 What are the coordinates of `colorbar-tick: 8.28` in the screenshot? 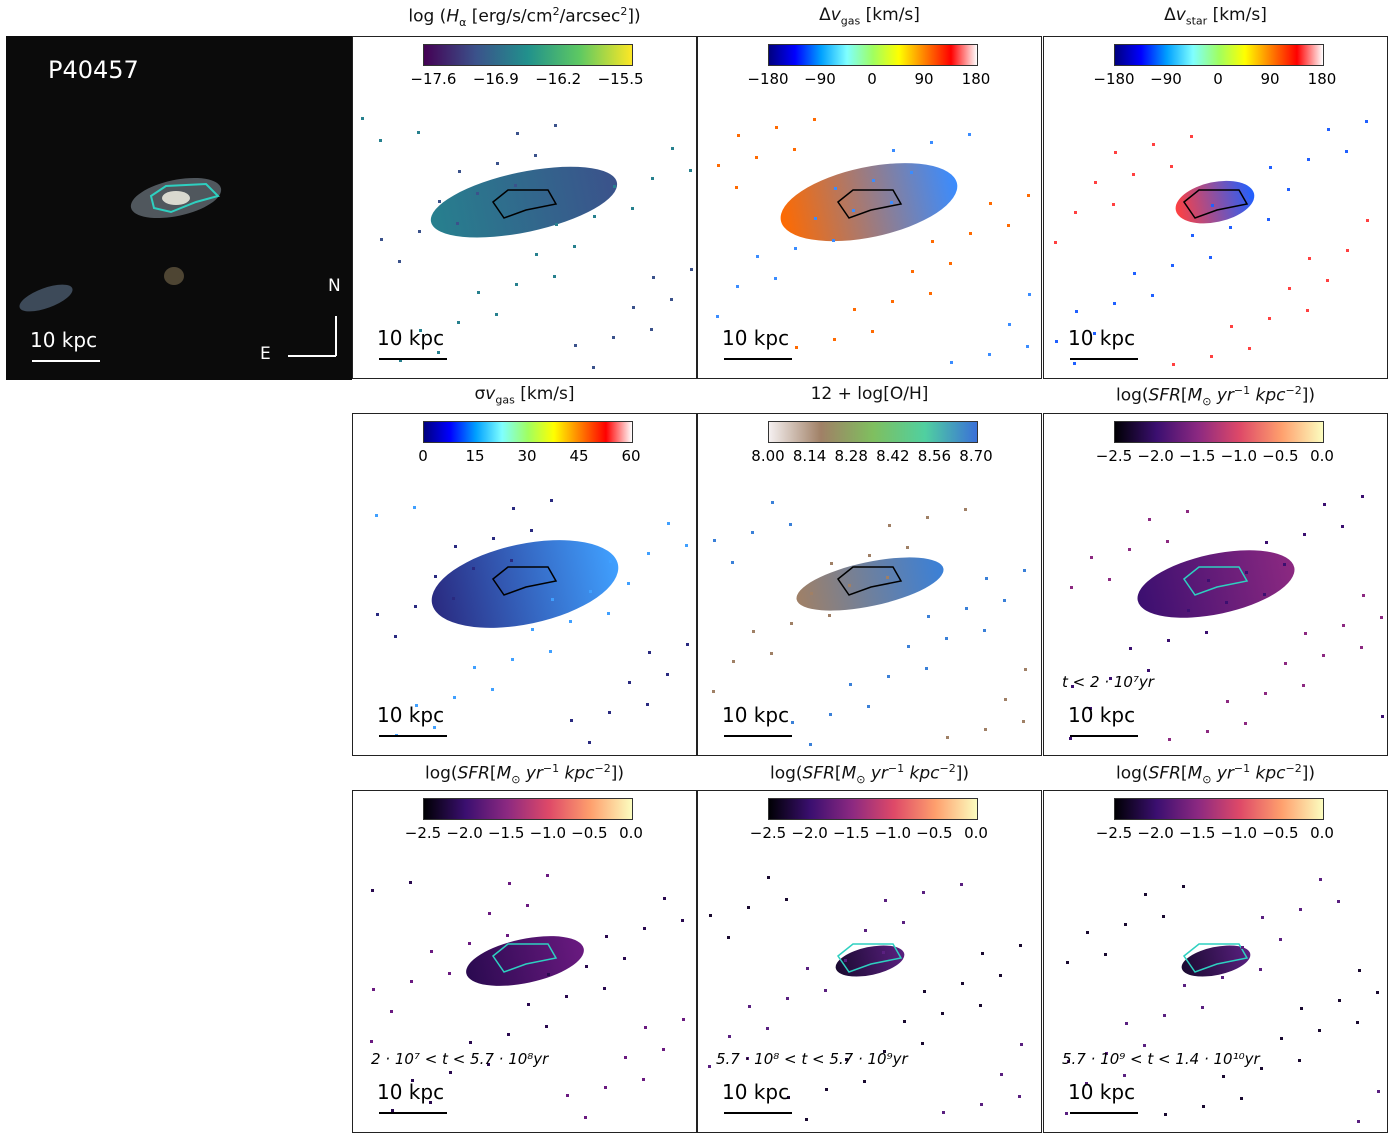 It's located at (851, 456).